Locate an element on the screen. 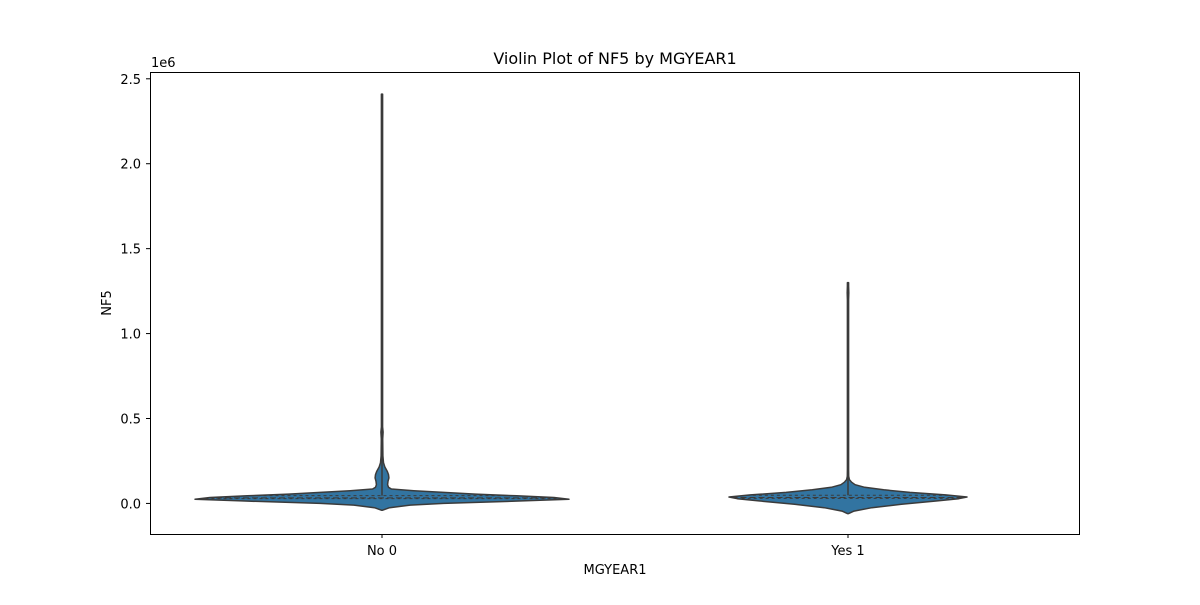  y-offset-label: 1e6 is located at coordinates (163, 63).